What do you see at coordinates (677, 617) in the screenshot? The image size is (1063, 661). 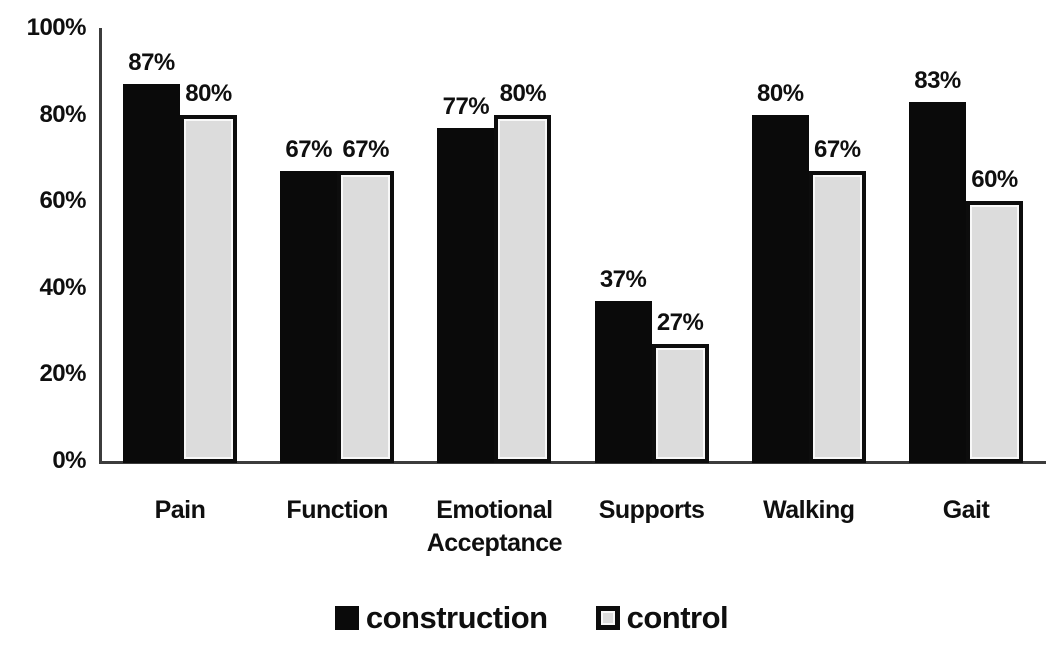 I see `legend-label-control: control` at bounding box center [677, 617].